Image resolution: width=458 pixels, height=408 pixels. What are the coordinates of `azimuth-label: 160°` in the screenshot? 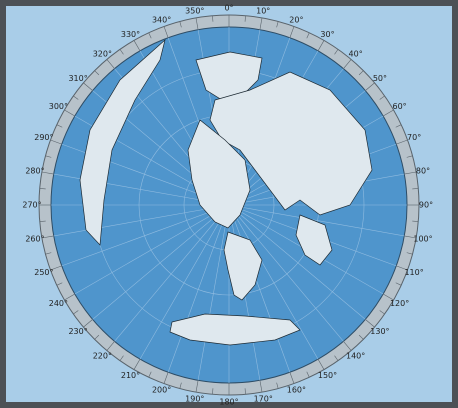 It's located at (296, 390).